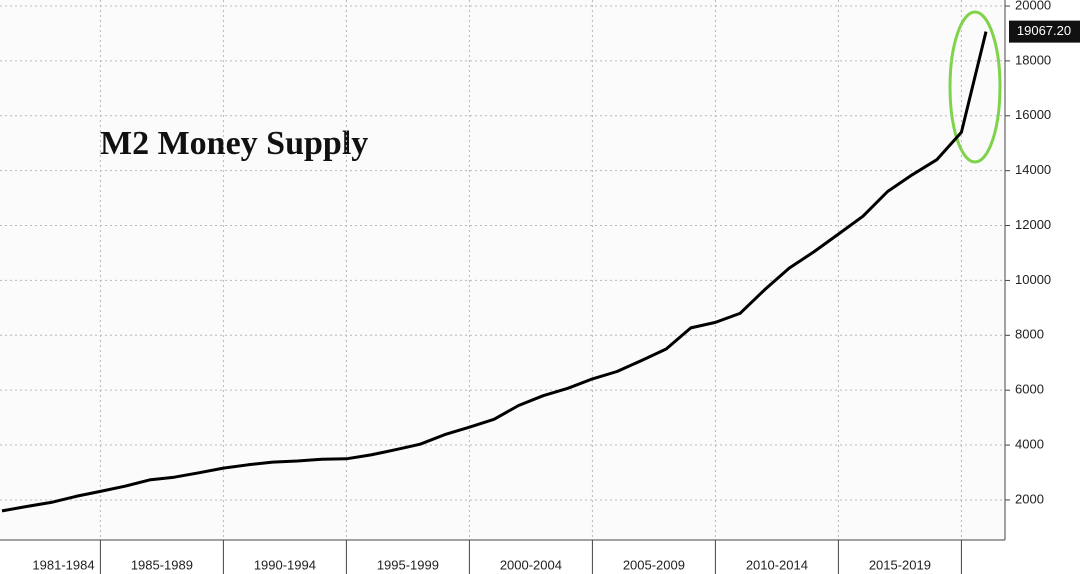 The width and height of the screenshot is (1080, 574). I want to click on y-tick-label: 4000, so click(1029, 443).